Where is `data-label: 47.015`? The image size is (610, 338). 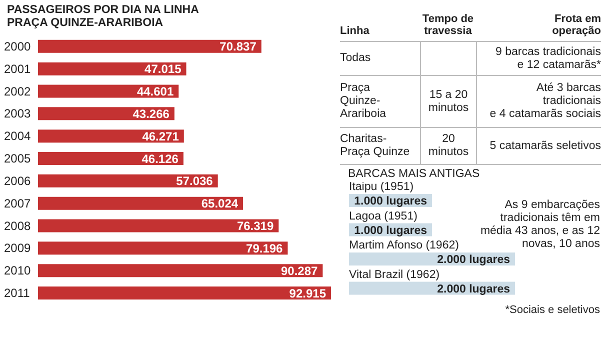 data-label: 47.015 is located at coordinates (163, 69).